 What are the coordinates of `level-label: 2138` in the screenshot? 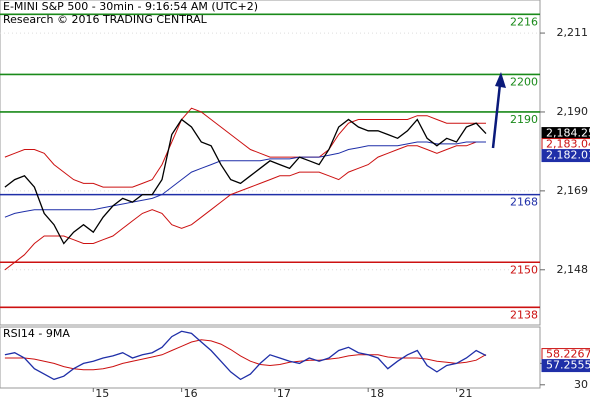 It's located at (524, 314).